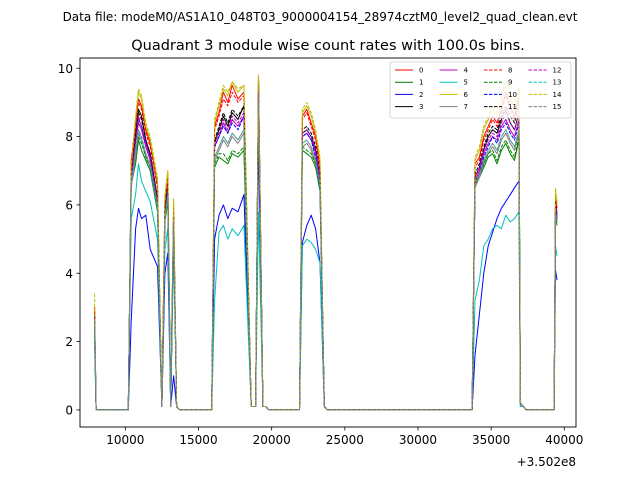 This screenshot has height=480, width=640. Describe the element at coordinates (480, 90) in the screenshot. I see `legend-box` at that location.